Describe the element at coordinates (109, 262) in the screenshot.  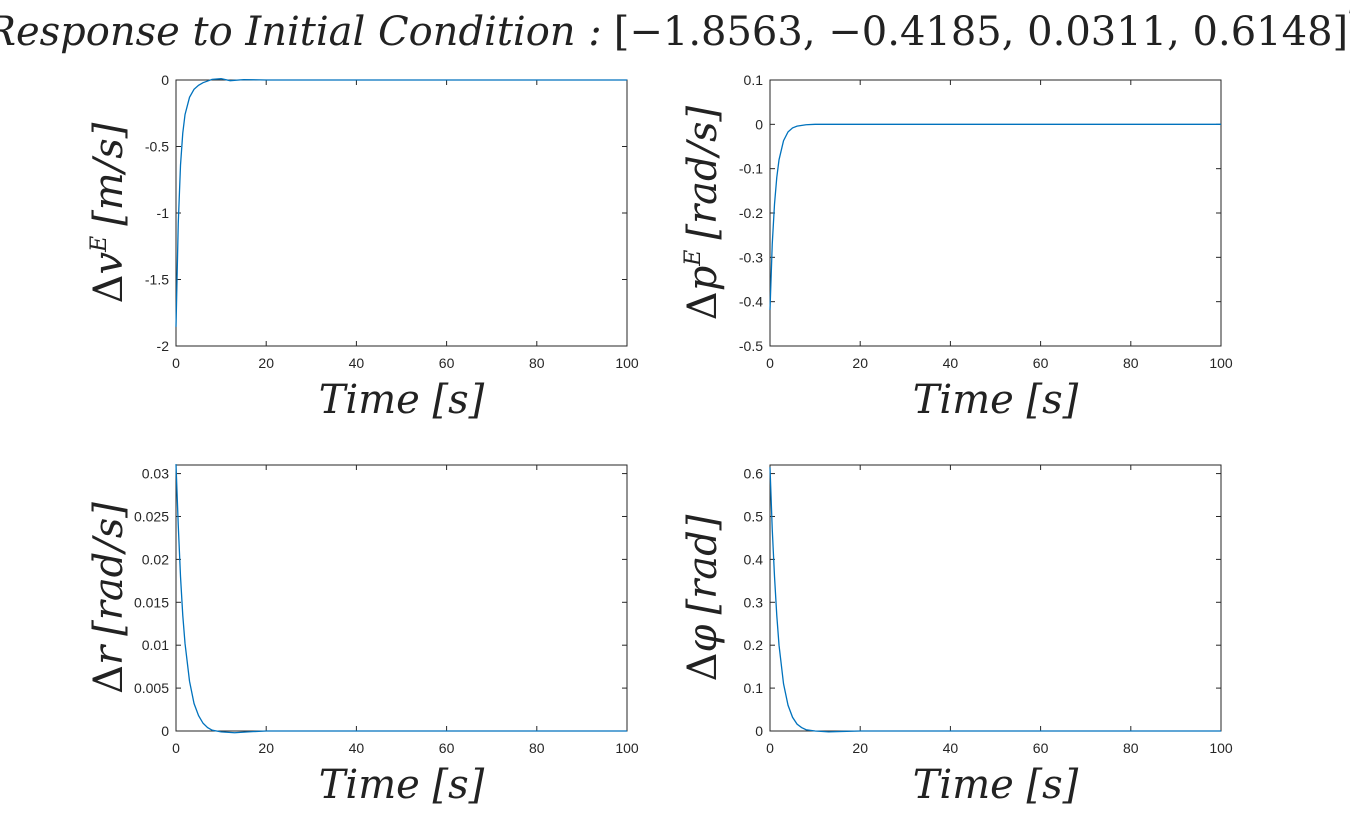
I see `y-label-base: v` at that location.